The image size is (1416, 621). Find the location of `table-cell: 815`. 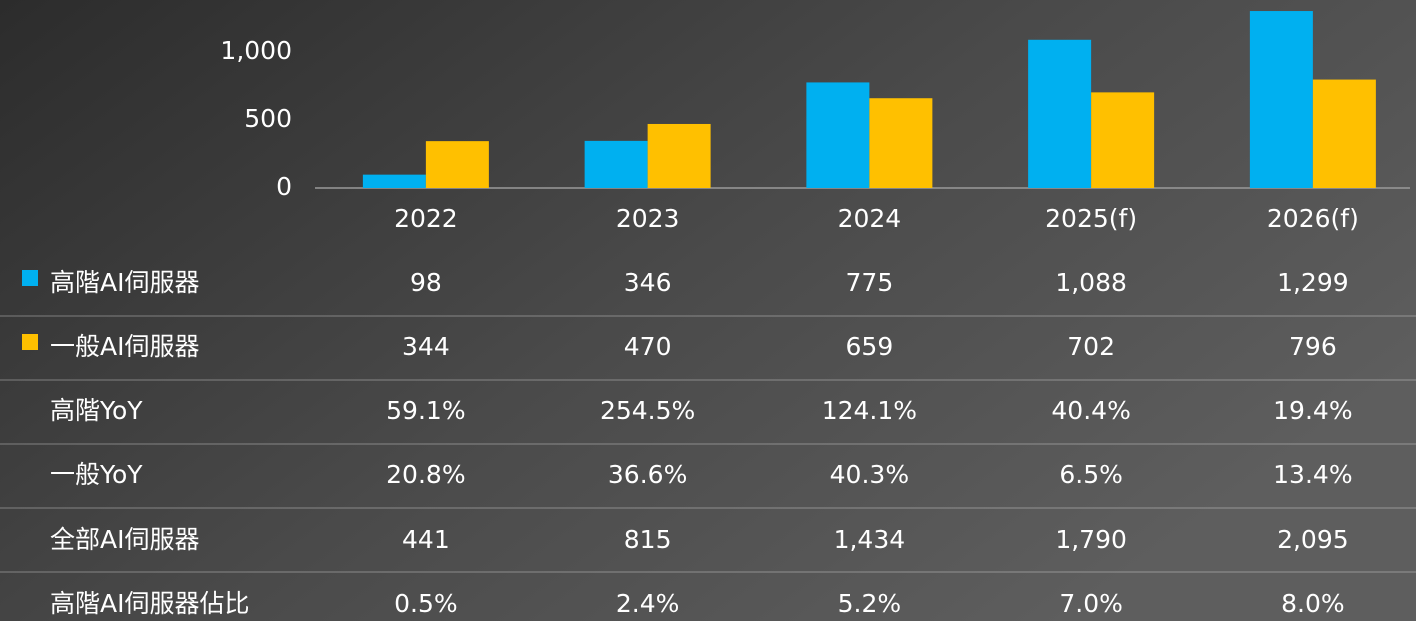

table-cell: 815 is located at coordinates (648, 539).